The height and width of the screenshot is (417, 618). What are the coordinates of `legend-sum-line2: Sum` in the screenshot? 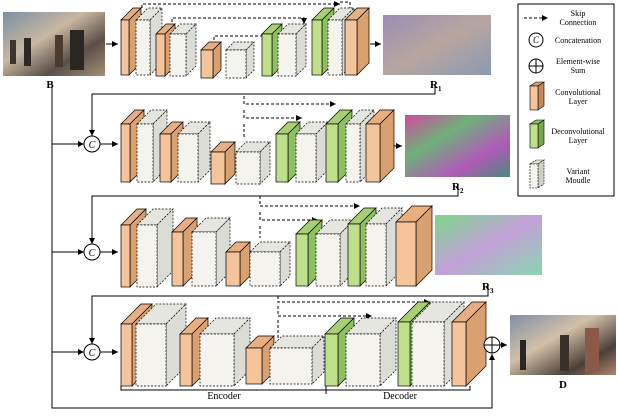 It's located at (578, 70).